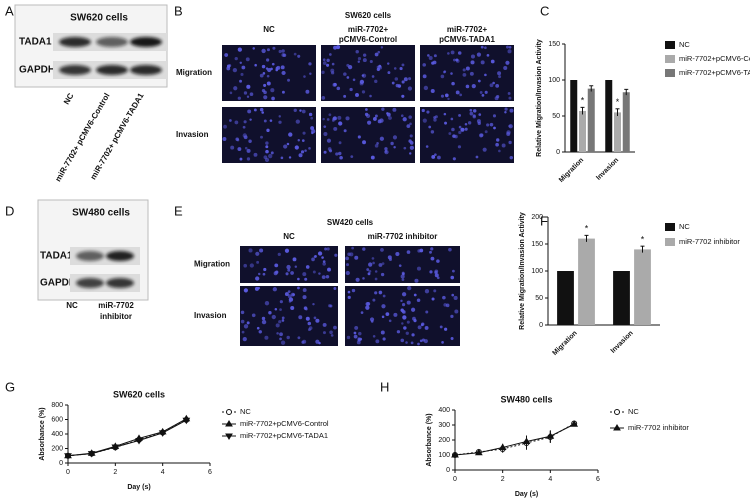  What do you see at coordinates (455, 479) in the screenshot?
I see `x-tick-label: 0` at bounding box center [455, 479].